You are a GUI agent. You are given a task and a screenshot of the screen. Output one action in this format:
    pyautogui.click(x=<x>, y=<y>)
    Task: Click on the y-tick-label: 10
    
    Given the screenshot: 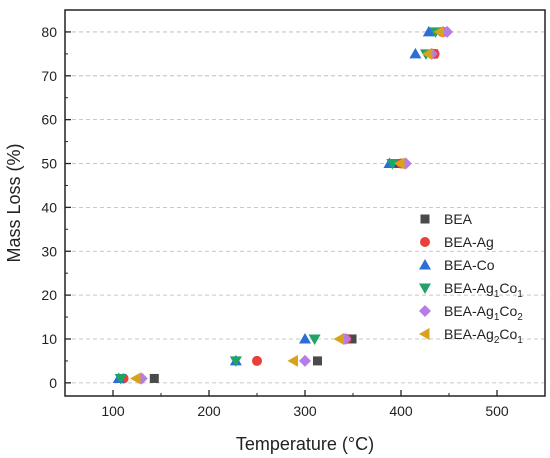 What is the action you would take?
    pyautogui.click(x=49, y=339)
    